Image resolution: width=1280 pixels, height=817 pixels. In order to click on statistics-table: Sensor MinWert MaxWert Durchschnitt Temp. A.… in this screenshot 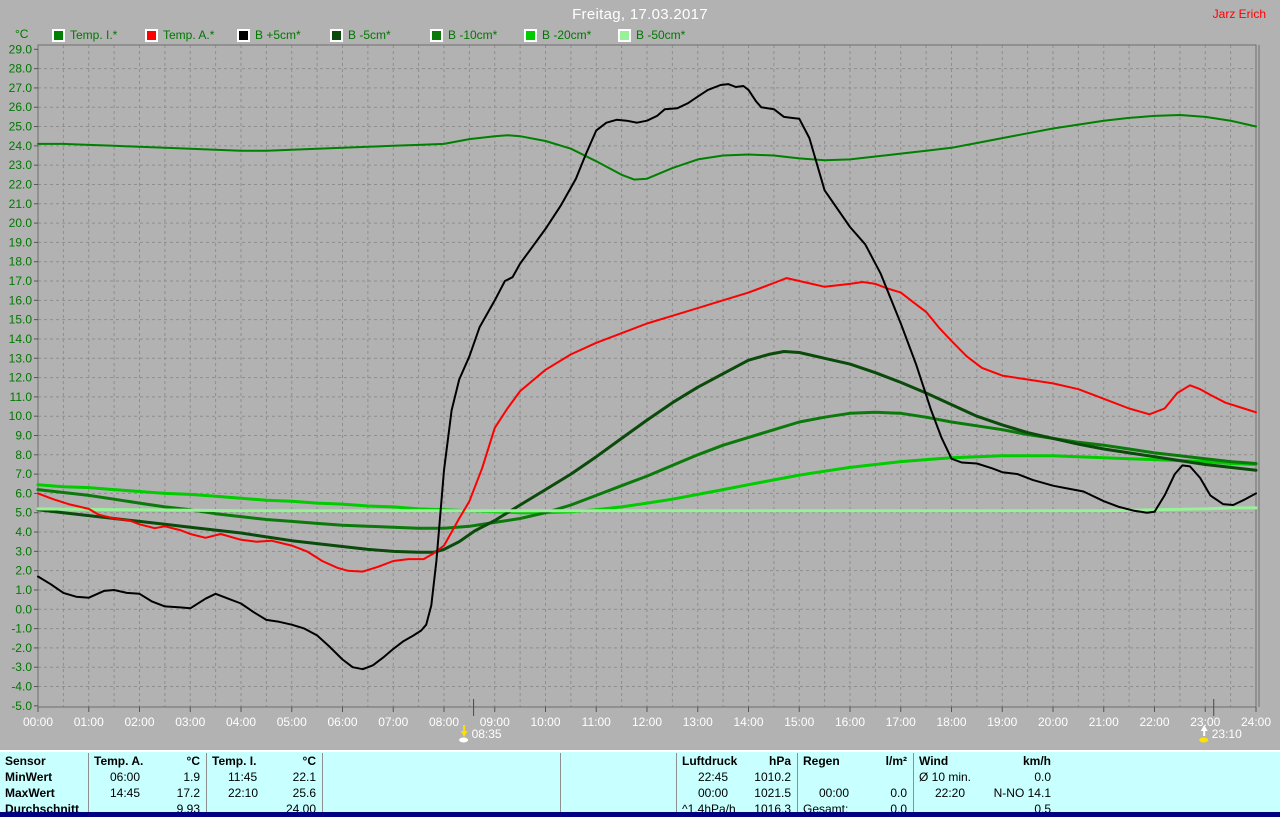, I will do `click(640, 783)`.